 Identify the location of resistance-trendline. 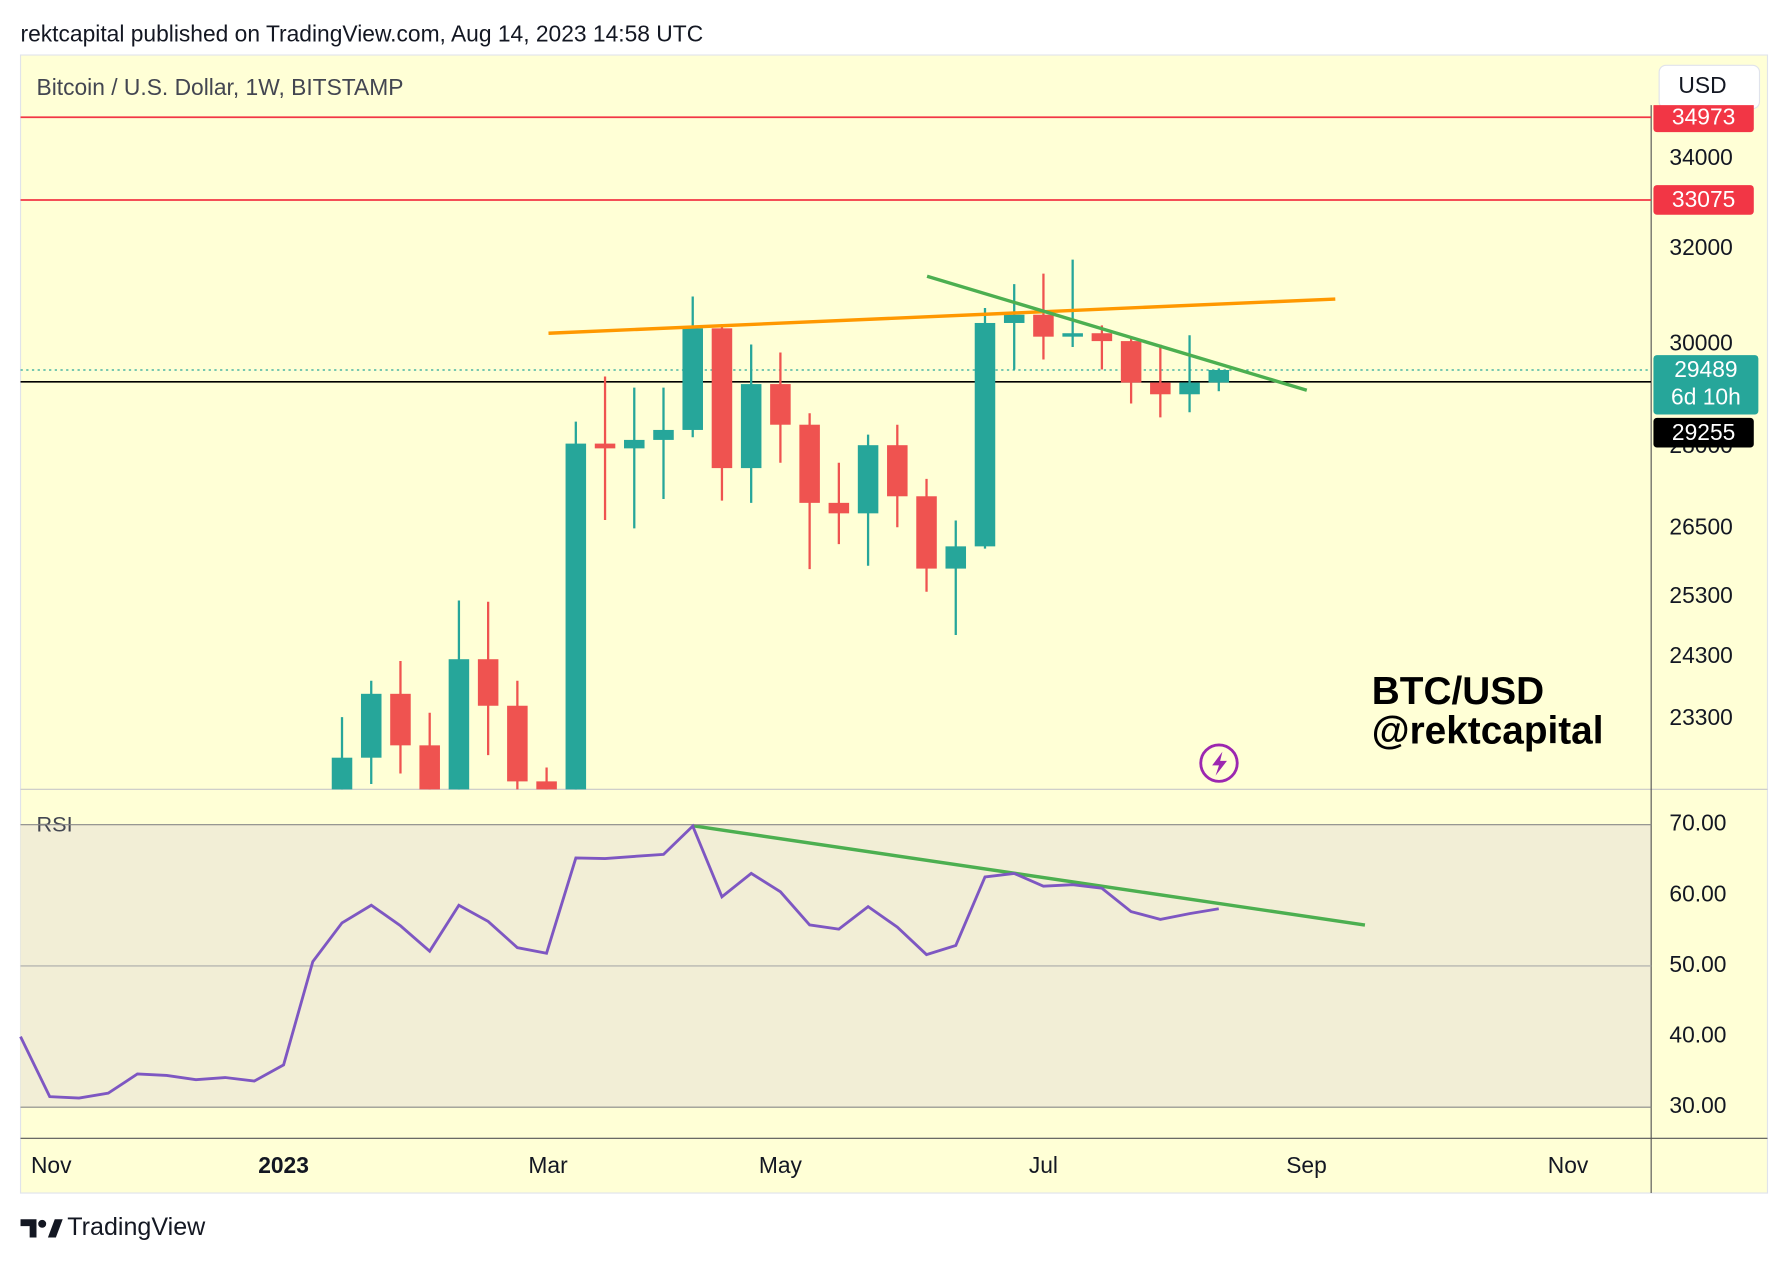
(942, 316).